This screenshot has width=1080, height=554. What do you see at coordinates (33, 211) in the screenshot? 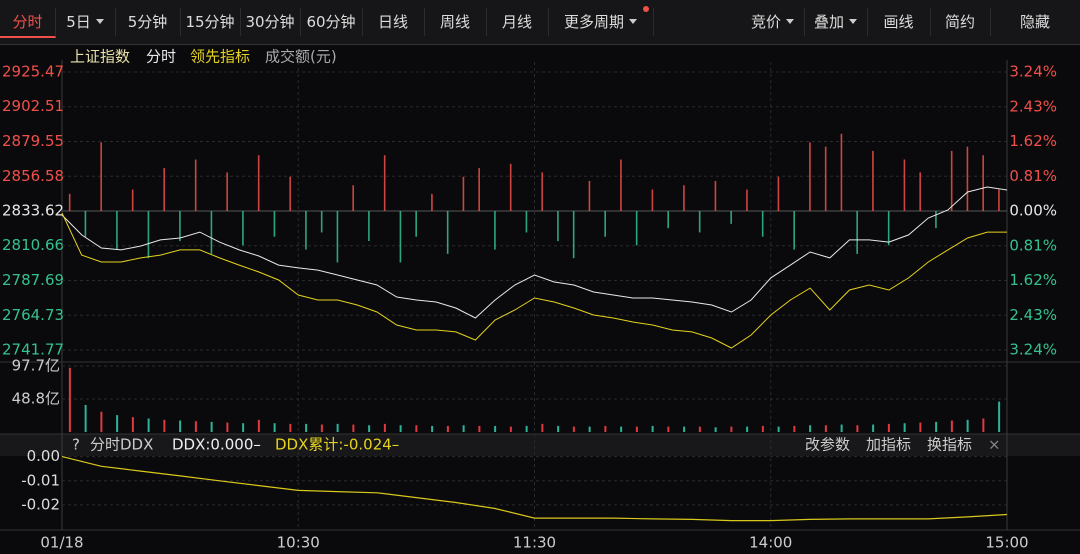
I see `y-tick-label: 2833.62` at bounding box center [33, 211].